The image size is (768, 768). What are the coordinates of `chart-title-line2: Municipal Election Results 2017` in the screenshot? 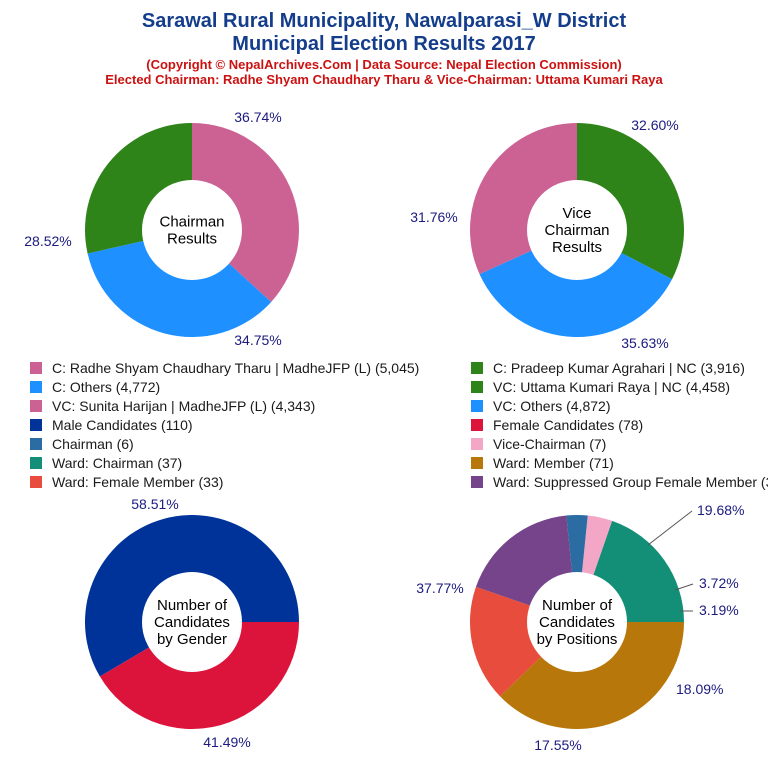 It's located at (383, 44).